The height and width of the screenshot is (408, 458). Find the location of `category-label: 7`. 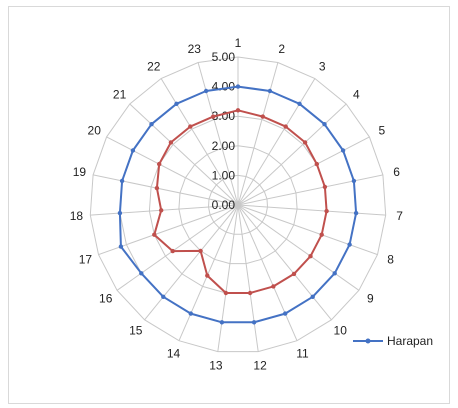

category-label: 7 is located at coordinates (399, 216).